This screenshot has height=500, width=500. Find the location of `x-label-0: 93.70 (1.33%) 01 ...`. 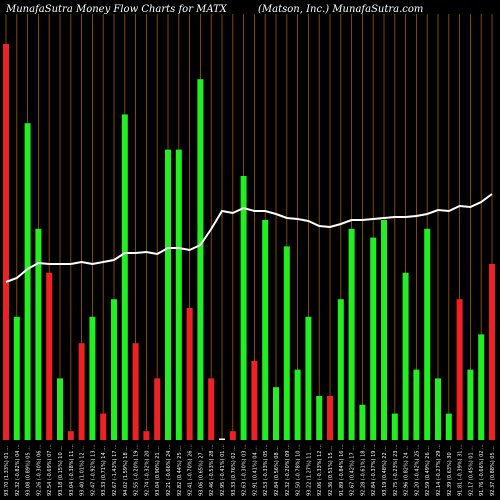

x-label-0: 93.70 (1.33%) 01 ... is located at coordinates (7, 471).